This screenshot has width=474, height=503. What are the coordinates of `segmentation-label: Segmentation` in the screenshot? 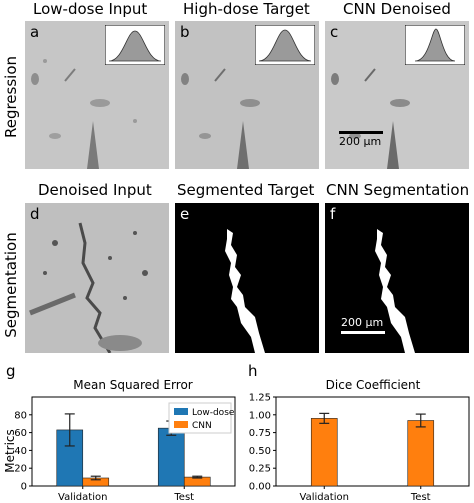 It's located at (11, 285).